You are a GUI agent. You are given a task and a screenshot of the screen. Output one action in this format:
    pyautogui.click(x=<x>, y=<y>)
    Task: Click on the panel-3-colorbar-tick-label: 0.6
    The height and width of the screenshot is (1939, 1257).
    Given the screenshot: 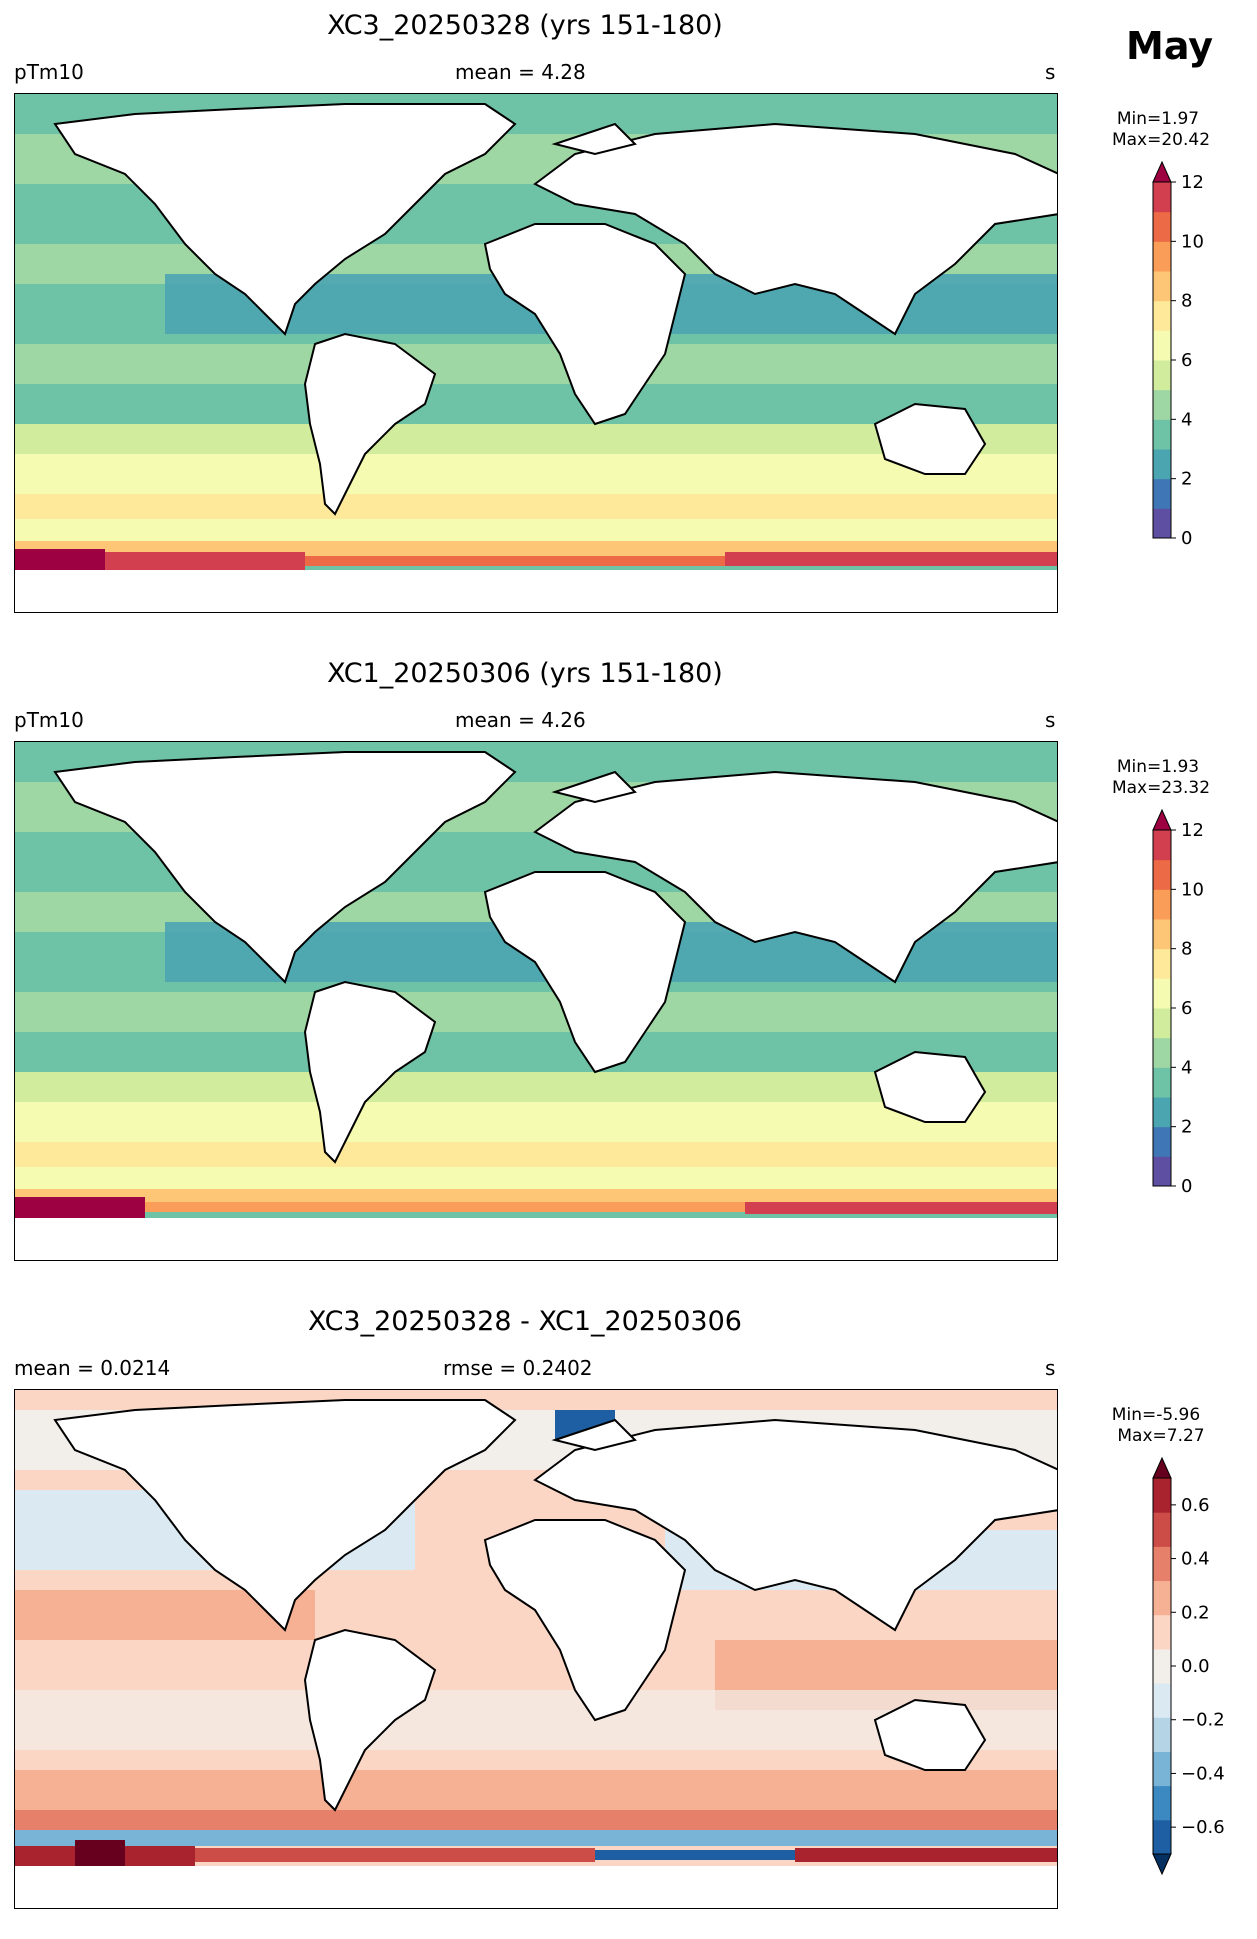 What is the action you would take?
    pyautogui.click(x=1195, y=1505)
    